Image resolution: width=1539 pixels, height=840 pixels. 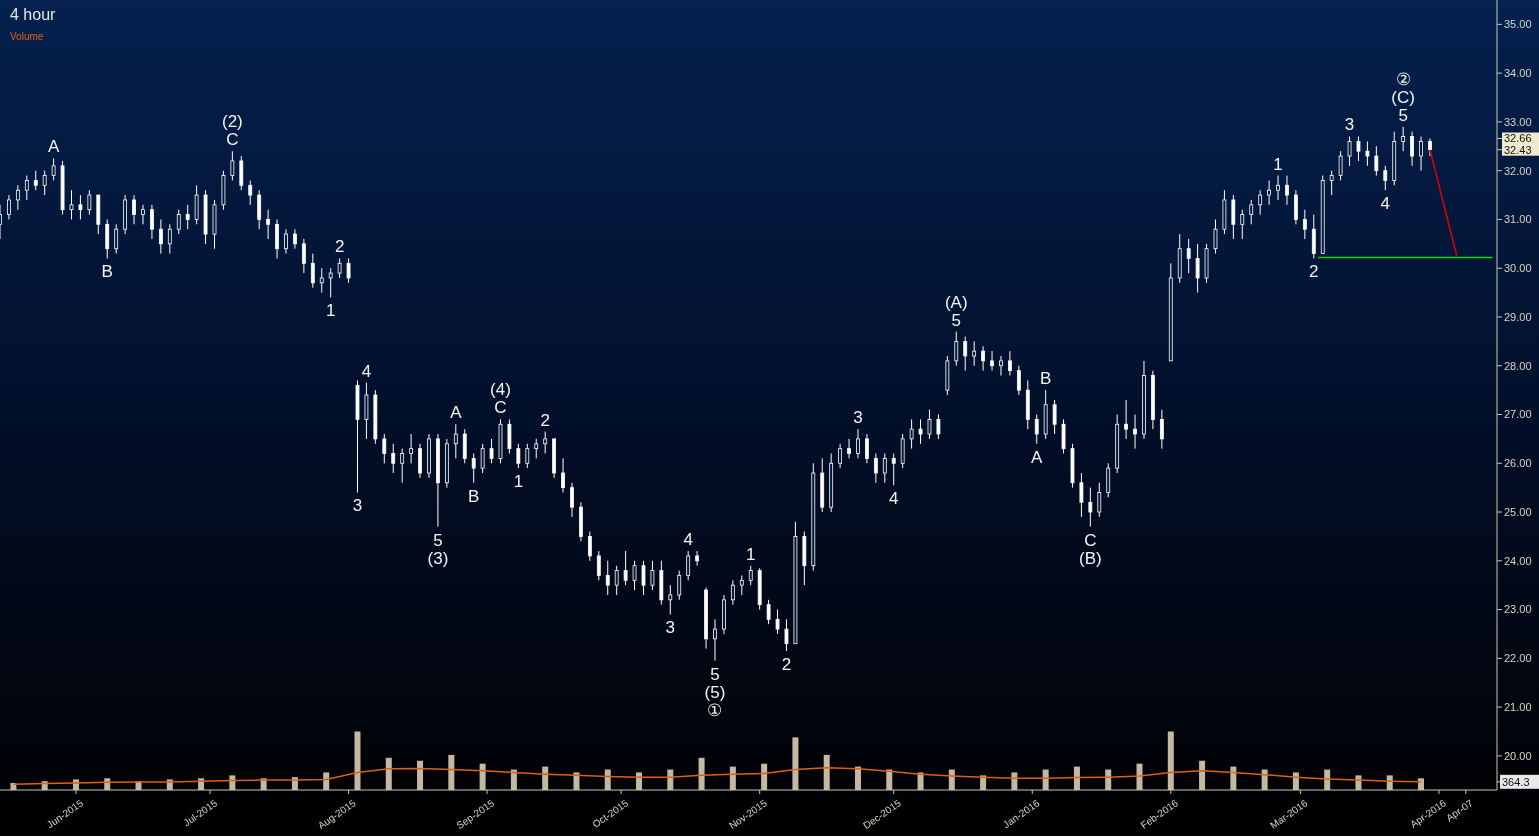 What do you see at coordinates (956, 302) in the screenshot?
I see `annotation: (A)` at bounding box center [956, 302].